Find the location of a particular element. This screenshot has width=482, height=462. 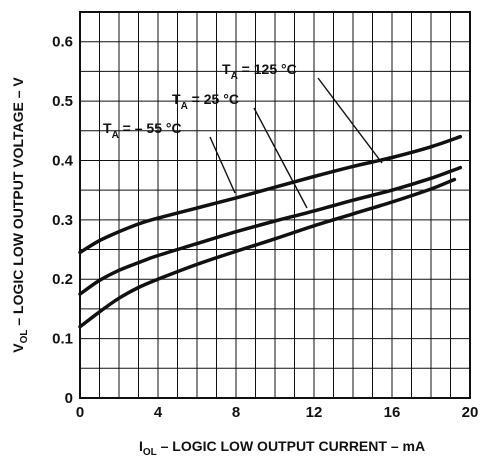

y-axis-title-sub: OL is located at coordinates (24, 337).